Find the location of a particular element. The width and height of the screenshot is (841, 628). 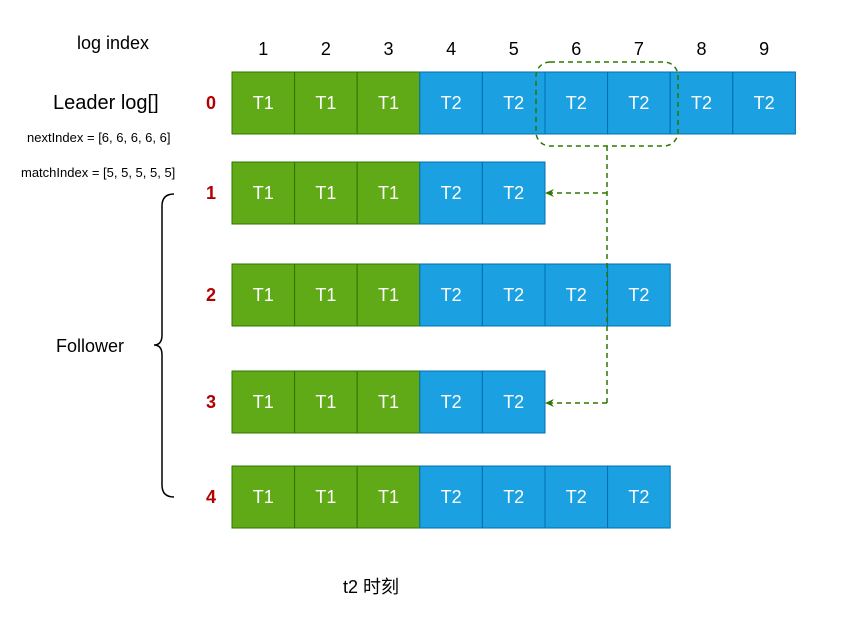

node-id: 2 is located at coordinates (211, 295).